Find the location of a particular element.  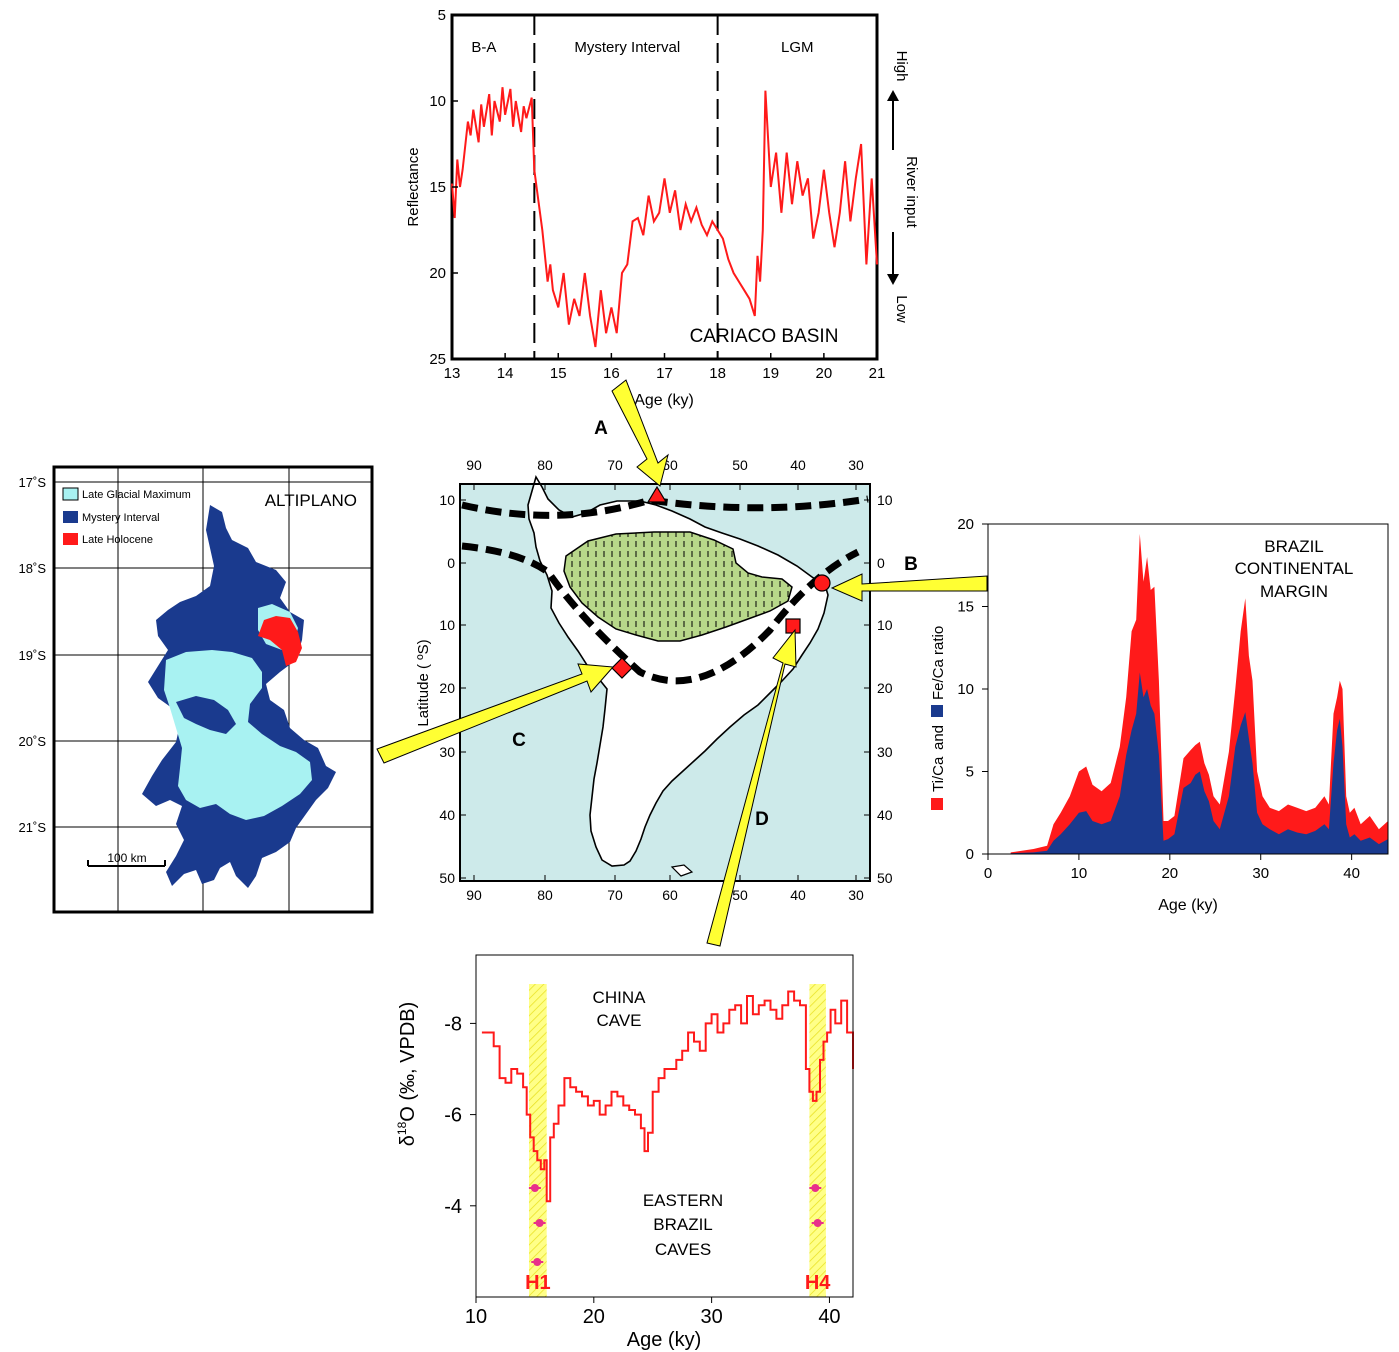

map-lat-left-label: 0 is located at coordinates (451, 563).